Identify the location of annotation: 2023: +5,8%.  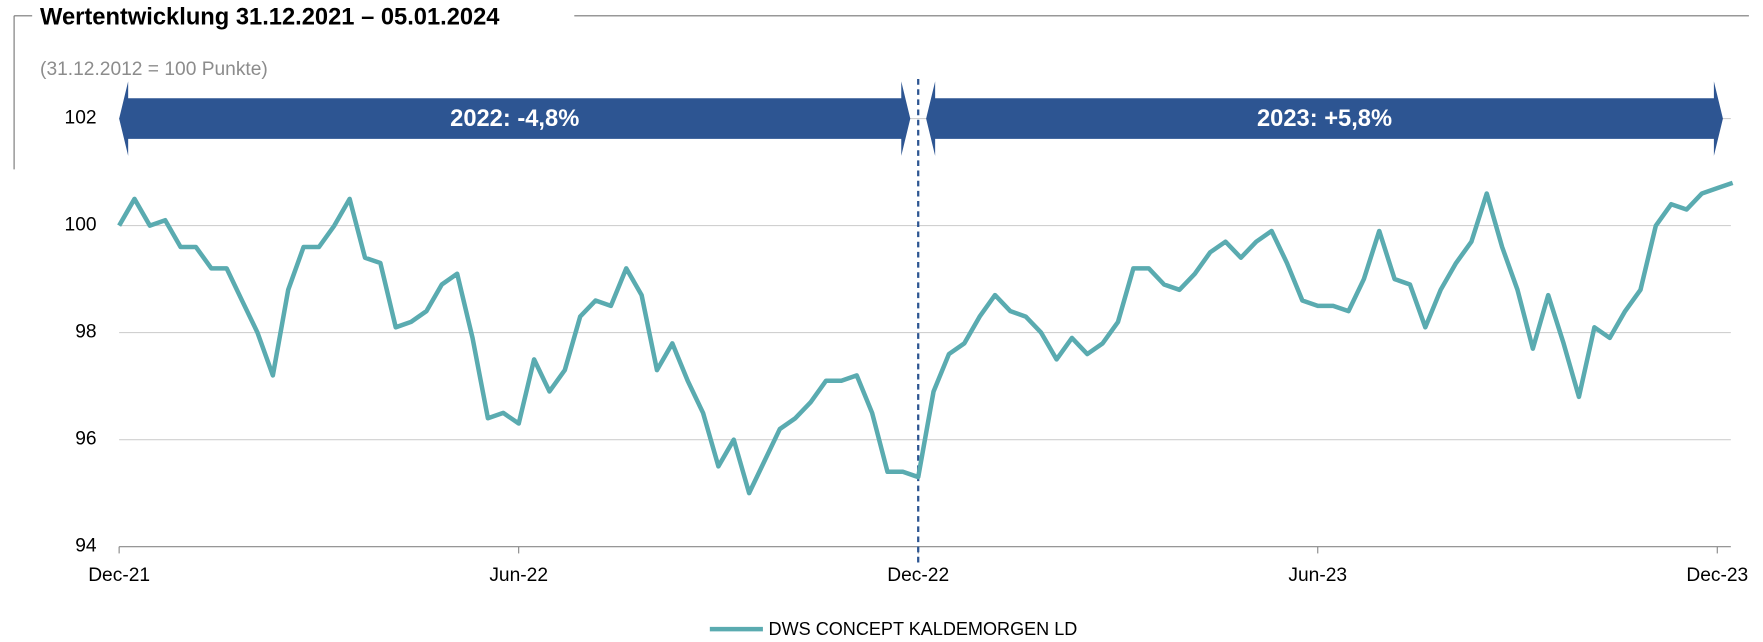
(1324, 119).